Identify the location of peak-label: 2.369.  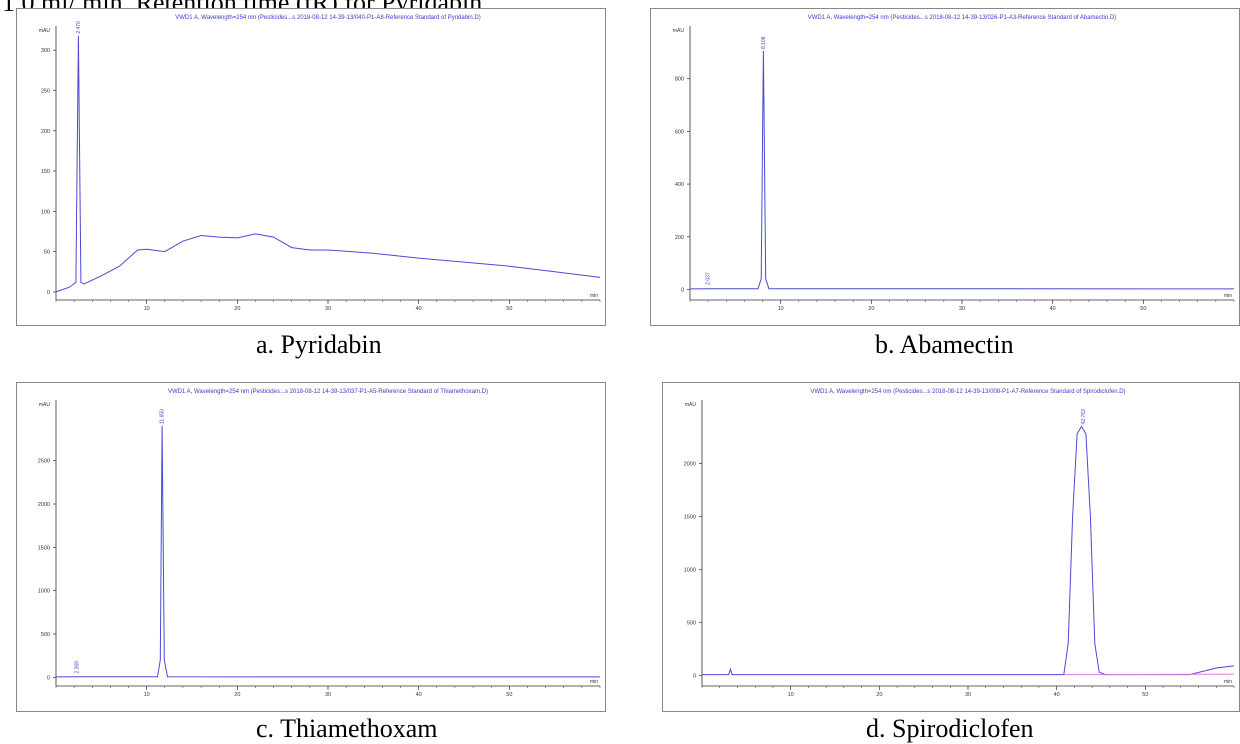
(77, 667).